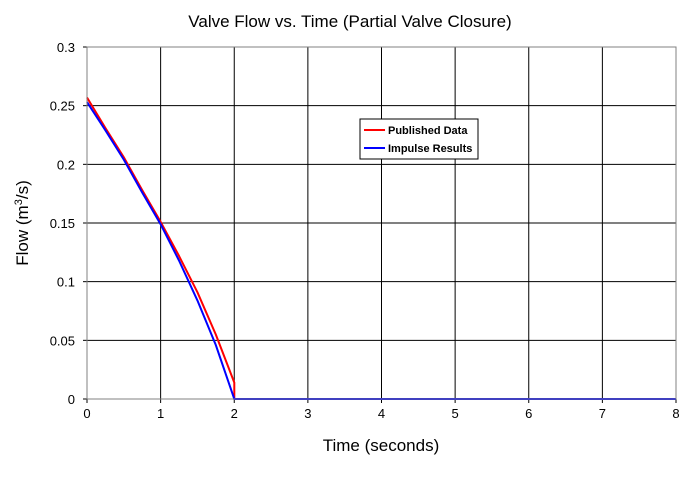 The width and height of the screenshot is (700, 478). What do you see at coordinates (160, 413) in the screenshot?
I see `x-tick-label: 1` at bounding box center [160, 413].